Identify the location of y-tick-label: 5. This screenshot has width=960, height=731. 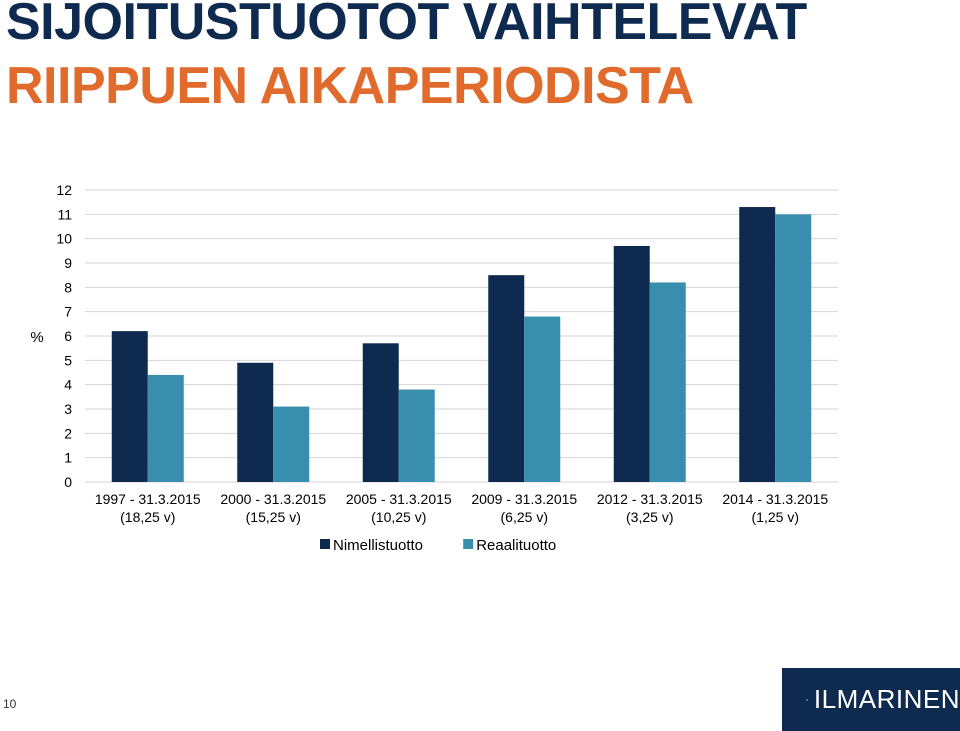
(68, 360).